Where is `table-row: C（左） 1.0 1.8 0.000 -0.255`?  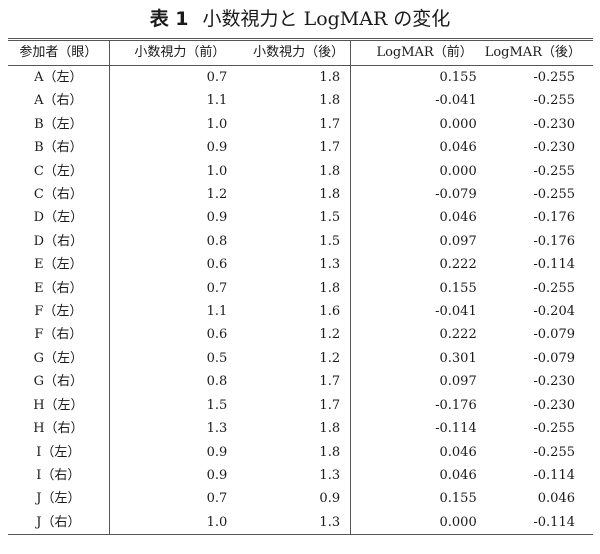 table-row: C（左） 1.0 1.8 0.000 -0.255 is located at coordinates (300, 171).